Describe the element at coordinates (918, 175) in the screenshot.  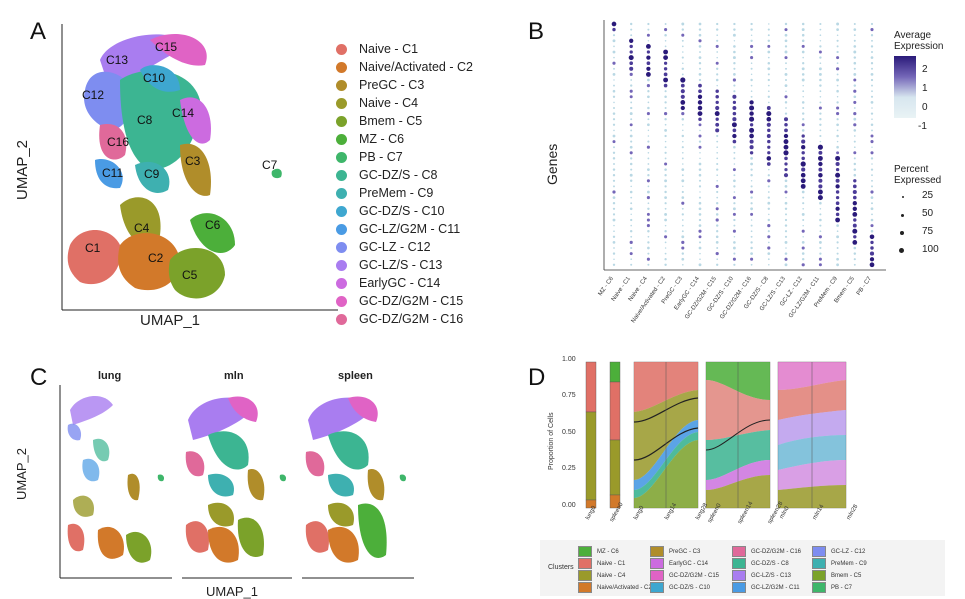
I see `size-legend-title: Percent Expressed` at that location.